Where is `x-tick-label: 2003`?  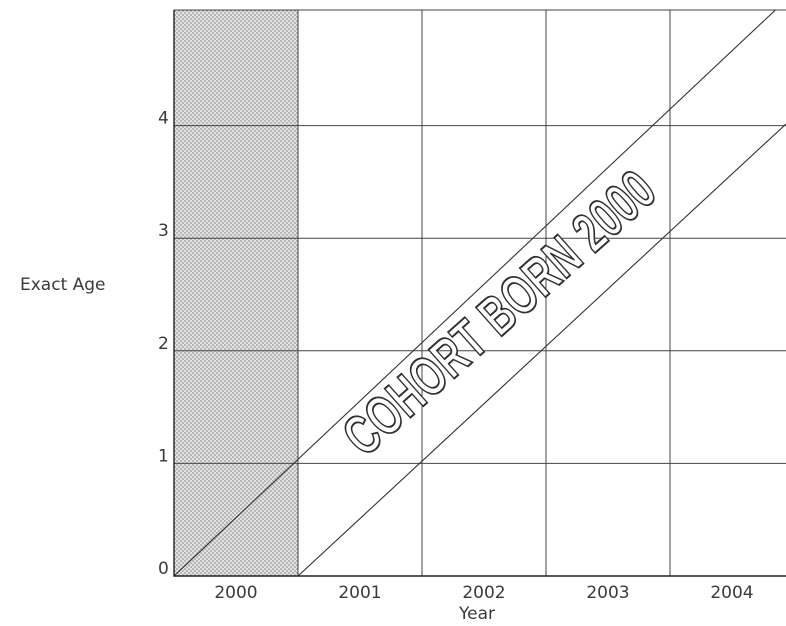 x-tick-label: 2003 is located at coordinates (607, 593).